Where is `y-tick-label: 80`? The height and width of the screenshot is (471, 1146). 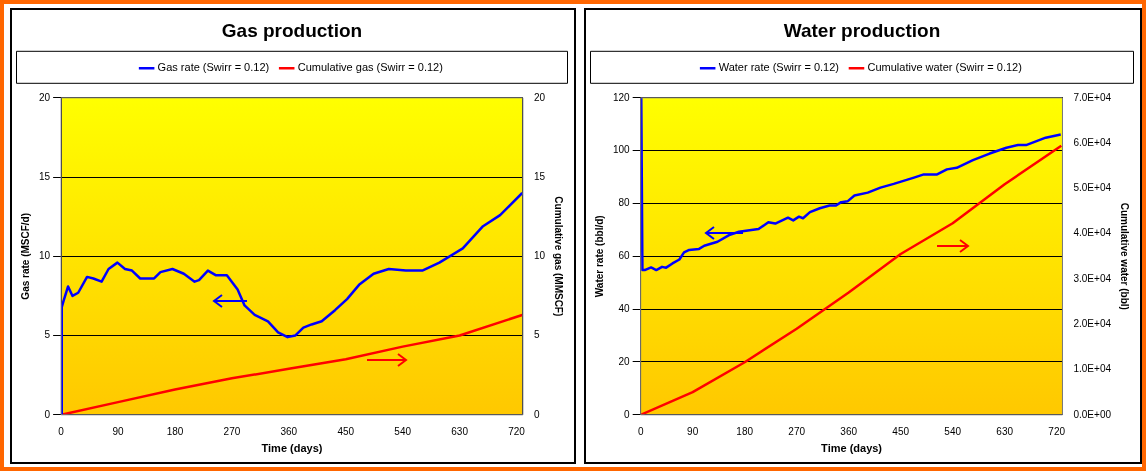 y-tick-label: 80 is located at coordinates (624, 203).